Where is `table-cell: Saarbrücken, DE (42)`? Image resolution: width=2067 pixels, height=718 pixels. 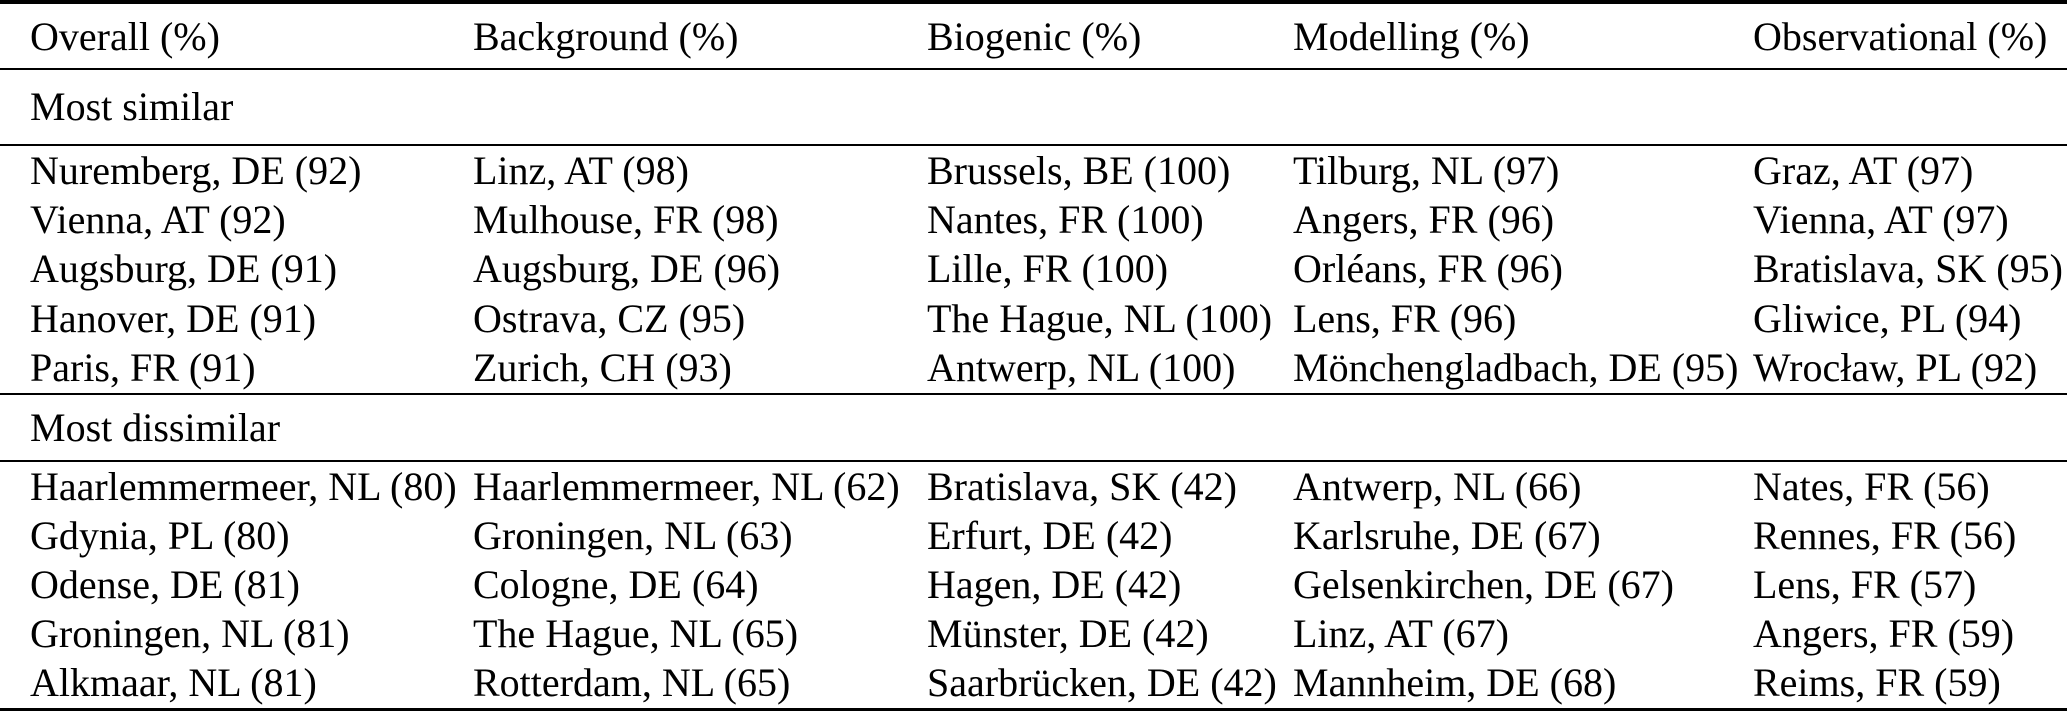
table-cell: Saarbrücken, DE (42) is located at coordinates (1102, 683).